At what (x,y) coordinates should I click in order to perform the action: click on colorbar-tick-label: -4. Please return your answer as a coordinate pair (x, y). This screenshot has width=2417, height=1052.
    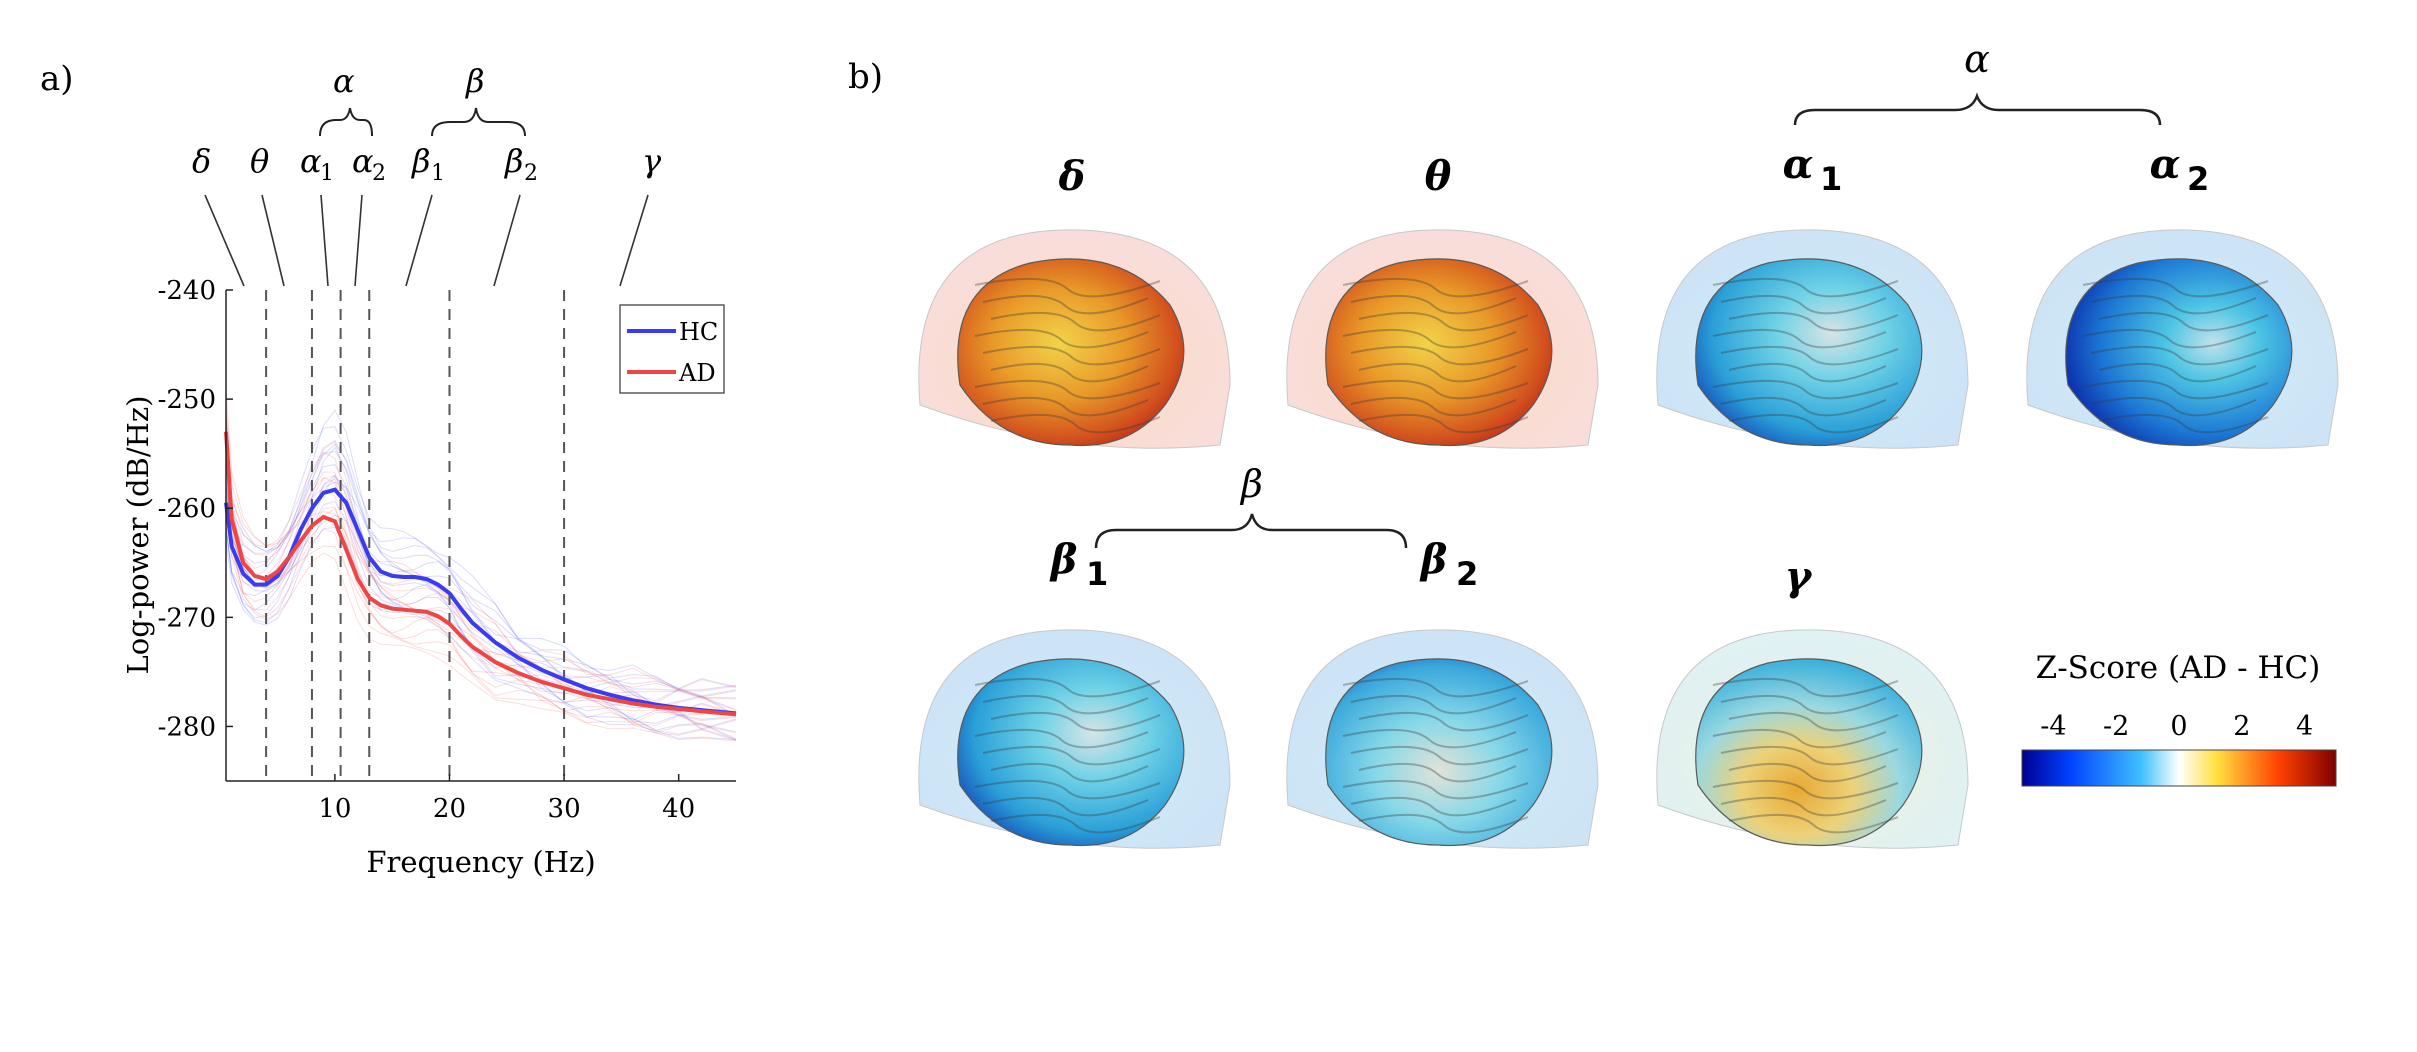
    Looking at the image, I should click on (2053, 726).